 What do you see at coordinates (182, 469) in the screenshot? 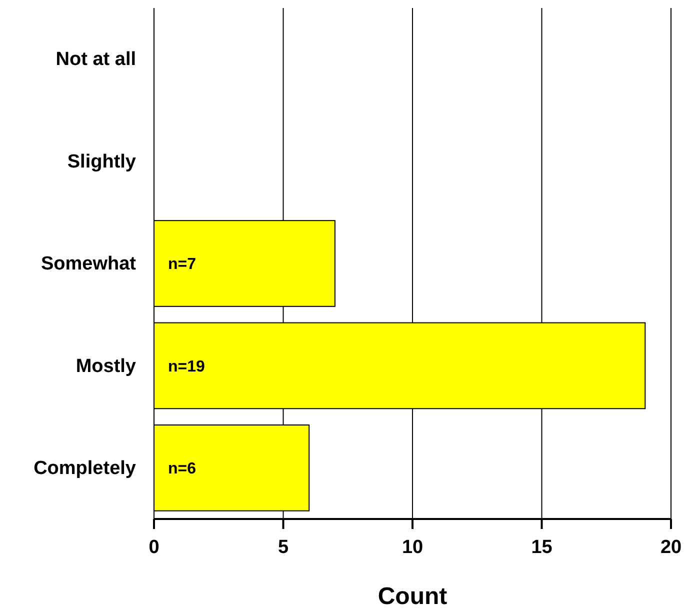
I see `data-label: n=6` at bounding box center [182, 469].